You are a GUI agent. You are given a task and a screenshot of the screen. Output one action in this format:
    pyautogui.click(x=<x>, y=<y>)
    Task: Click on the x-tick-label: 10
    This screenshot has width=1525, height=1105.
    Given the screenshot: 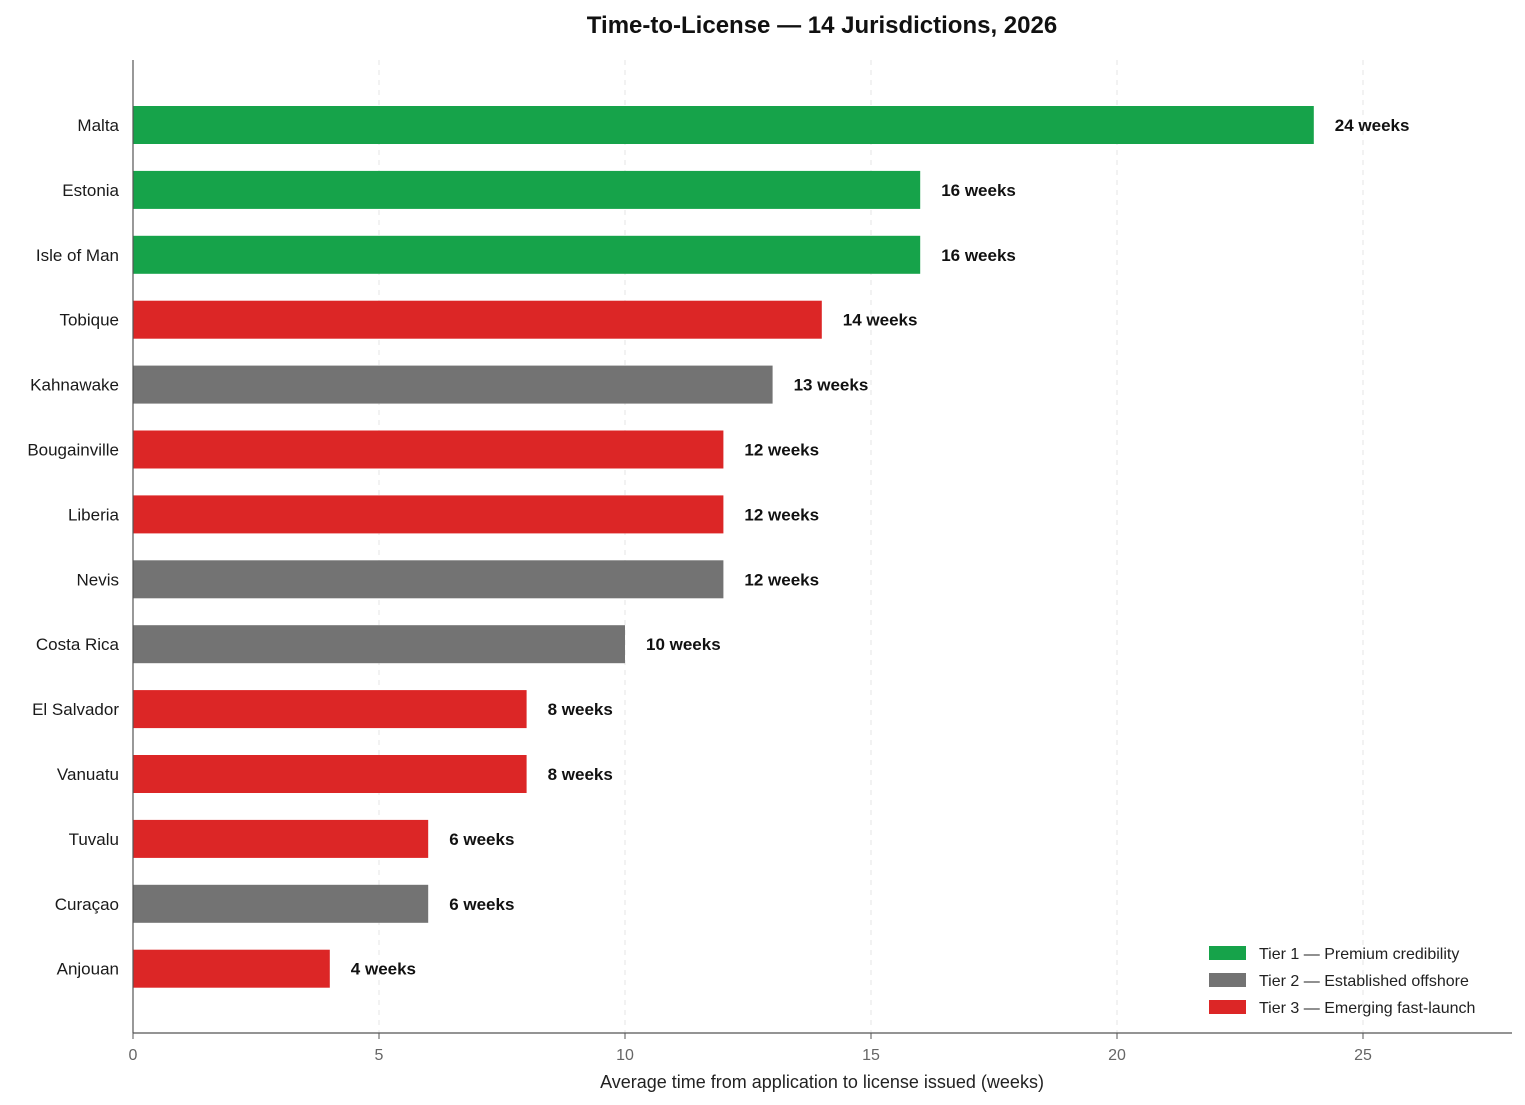 What is the action you would take?
    pyautogui.click(x=625, y=1055)
    